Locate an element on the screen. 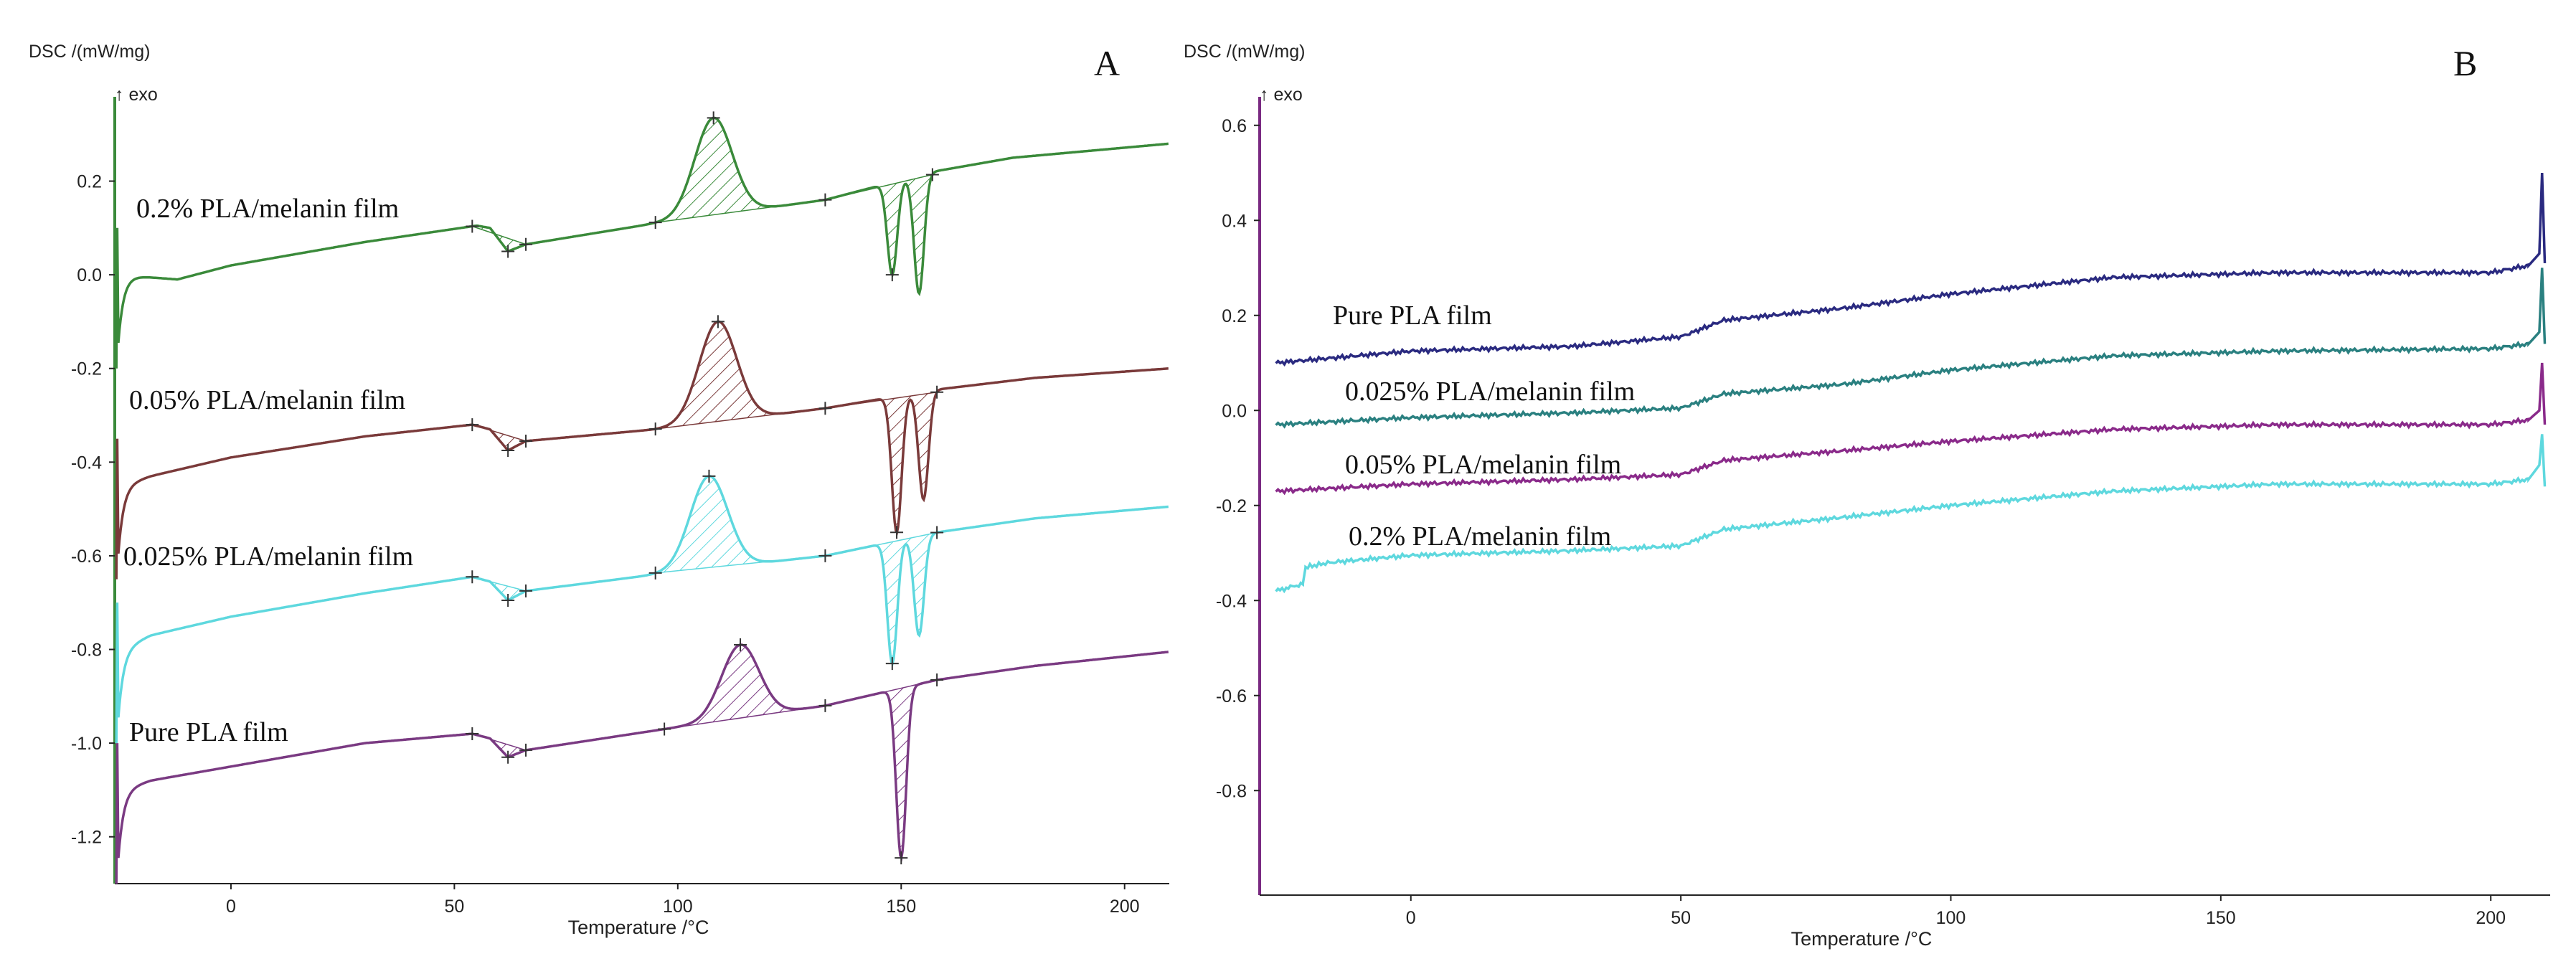 The height and width of the screenshot is (974, 2576). panel-a-y-tick-label: -1.2 is located at coordinates (86, 838).